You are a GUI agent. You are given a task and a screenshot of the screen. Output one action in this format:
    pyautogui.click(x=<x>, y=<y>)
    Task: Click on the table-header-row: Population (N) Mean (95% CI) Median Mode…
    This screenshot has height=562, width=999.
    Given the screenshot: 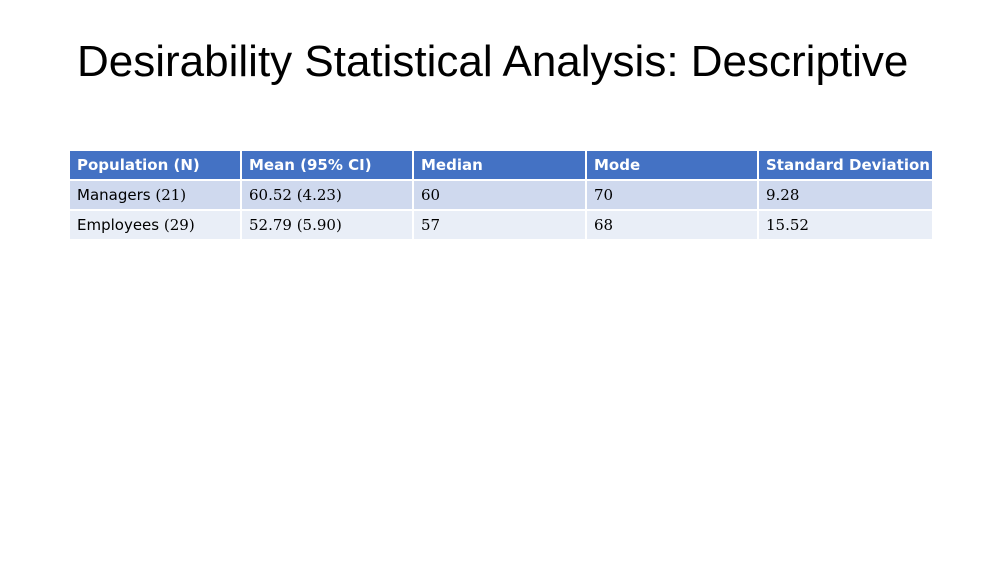 What is the action you would take?
    pyautogui.click(x=501, y=165)
    